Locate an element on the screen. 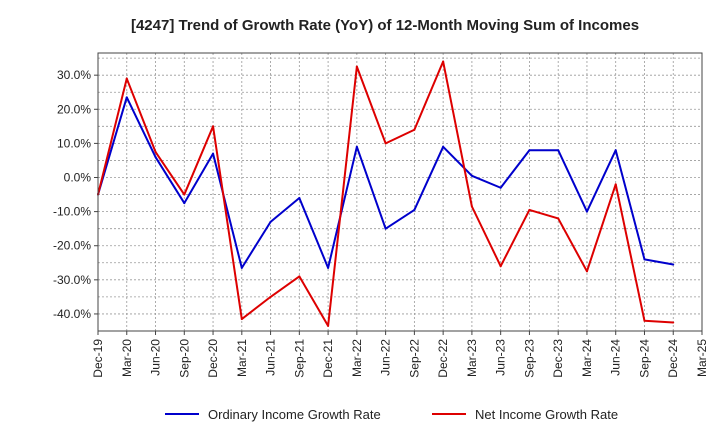 This screenshot has height=445, width=720. x-tick-label: Jun-24 is located at coordinates (616, 357).